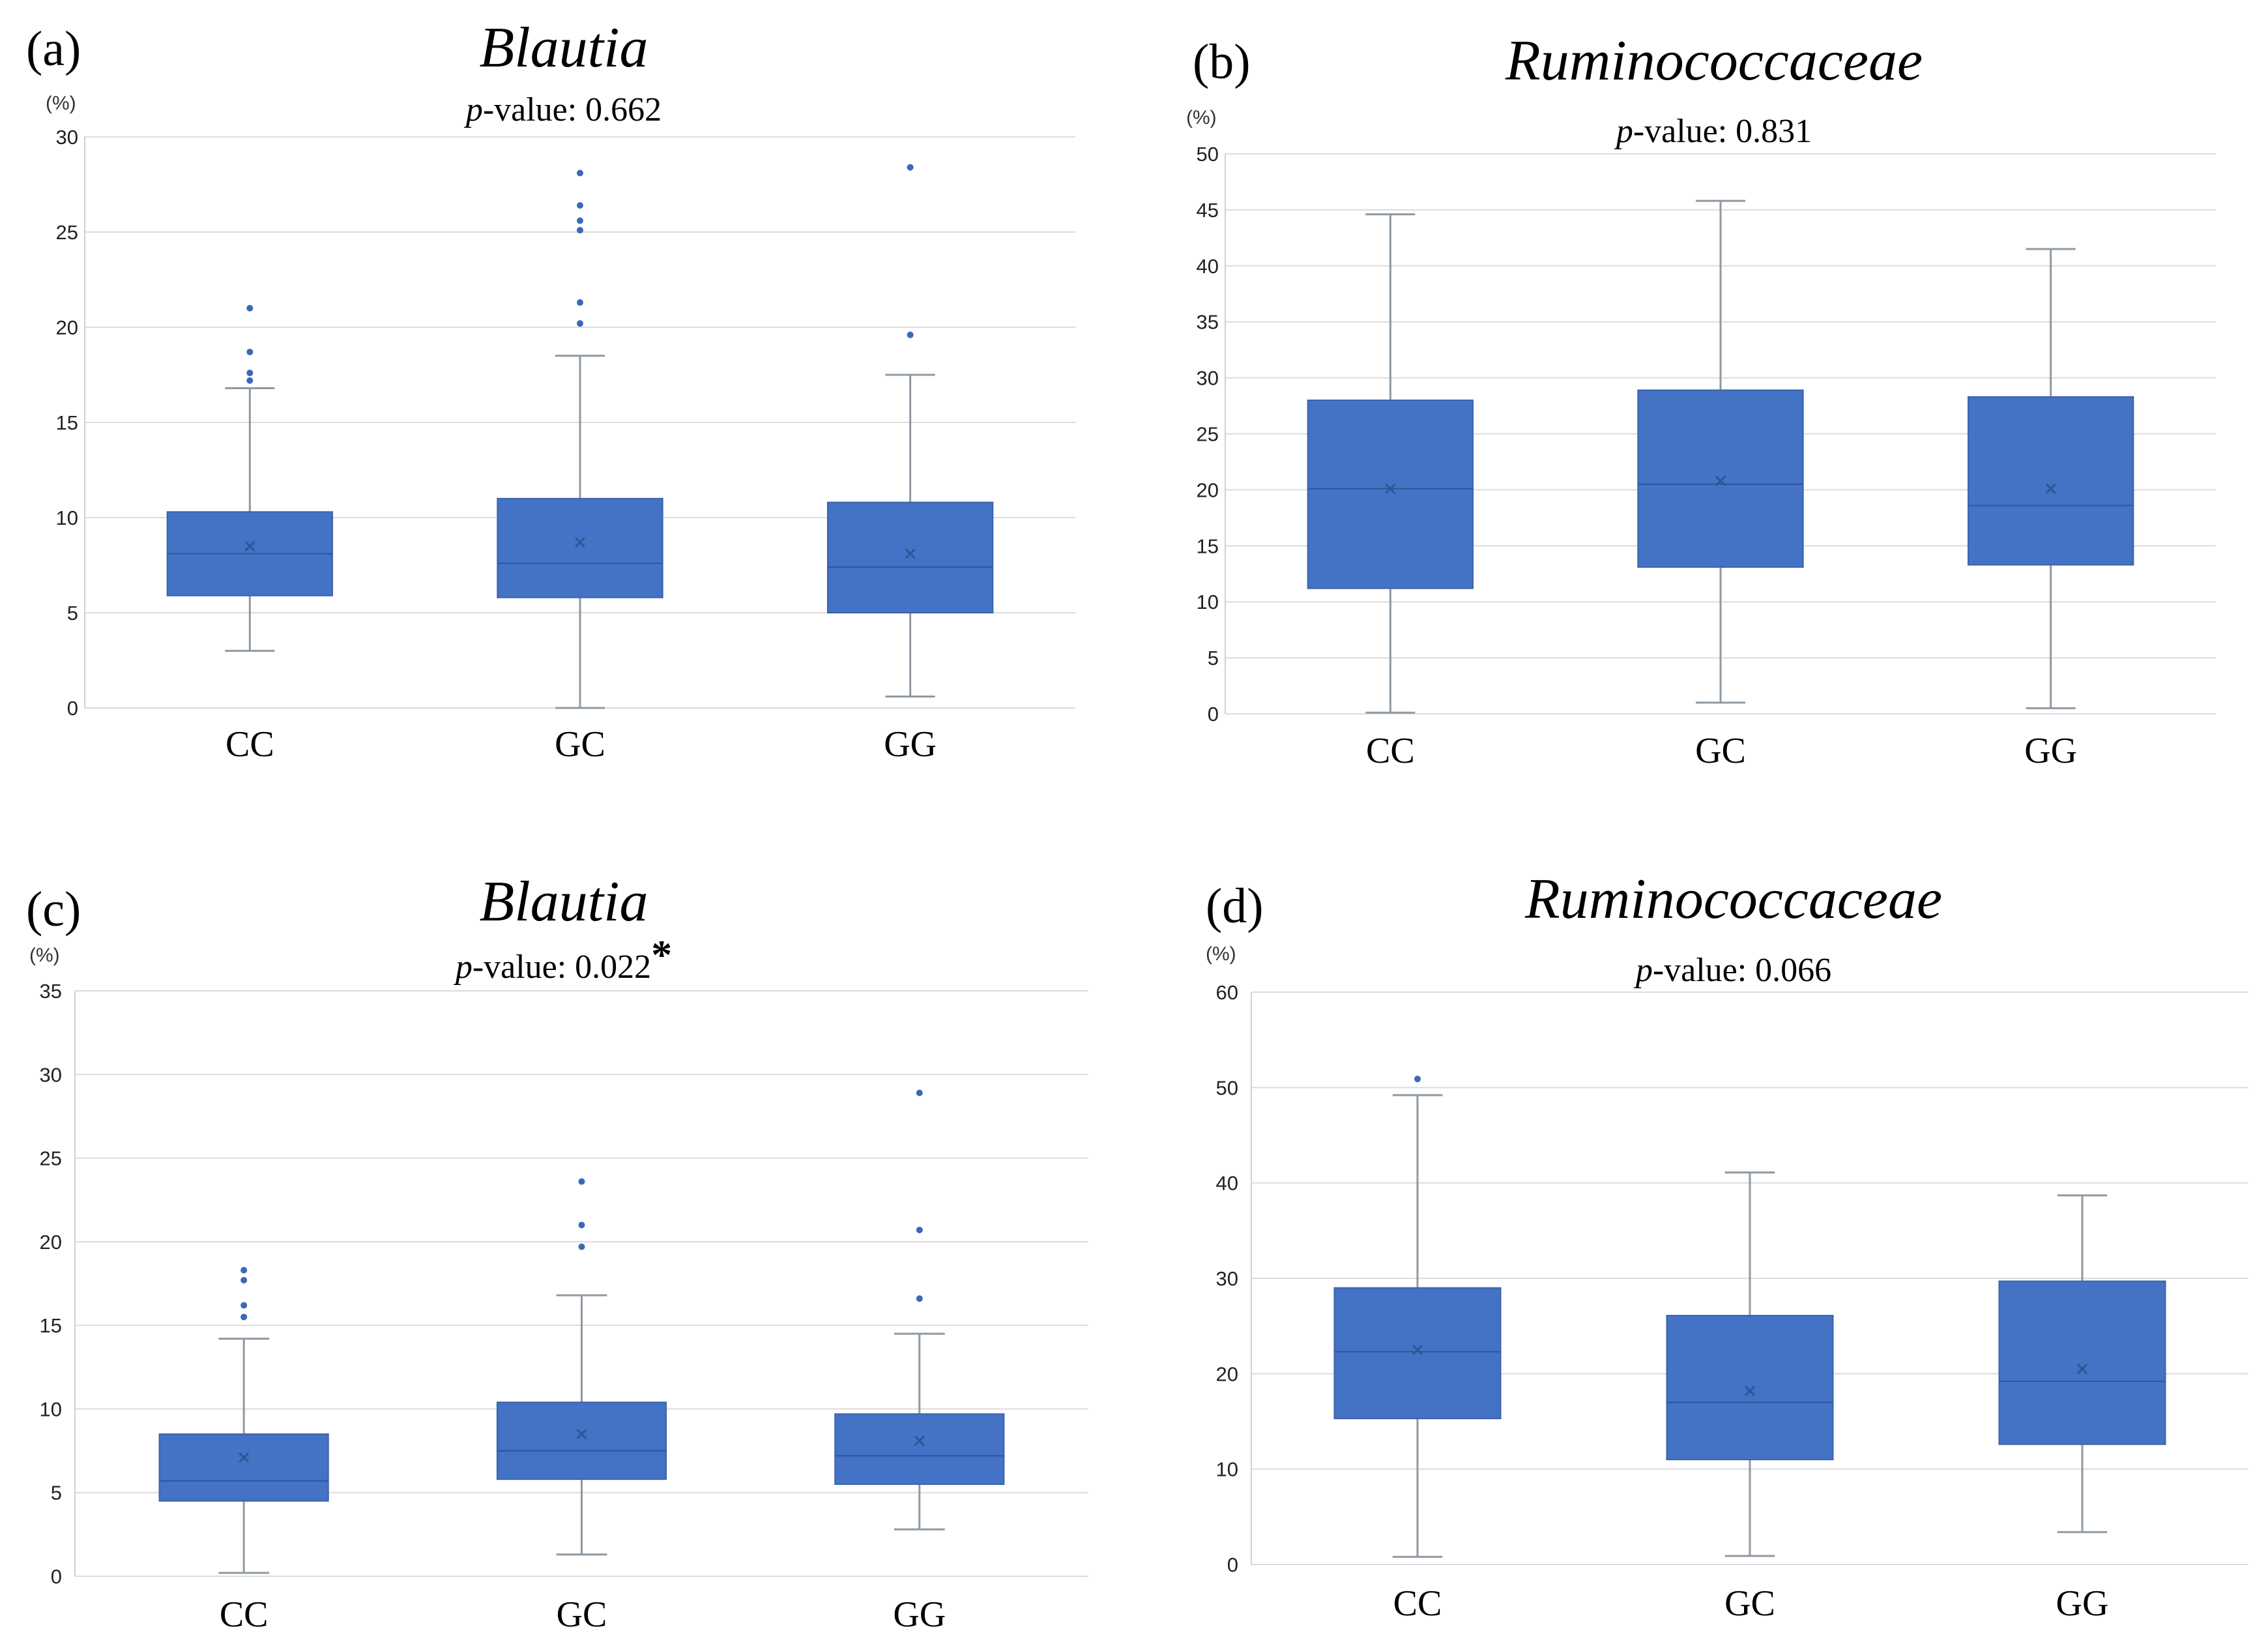 The height and width of the screenshot is (1631, 2268). What do you see at coordinates (1208, 211) in the screenshot?
I see `y-tick-label: 45` at bounding box center [1208, 211].